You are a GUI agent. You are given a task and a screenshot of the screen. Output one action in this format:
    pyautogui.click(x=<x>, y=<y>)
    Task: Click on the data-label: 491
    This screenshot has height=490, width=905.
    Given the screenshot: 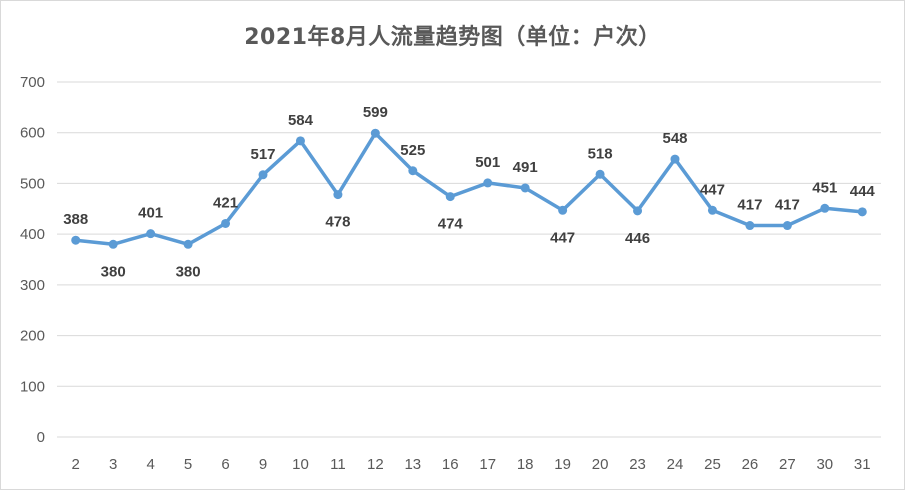 What is the action you would take?
    pyautogui.click(x=525, y=167)
    